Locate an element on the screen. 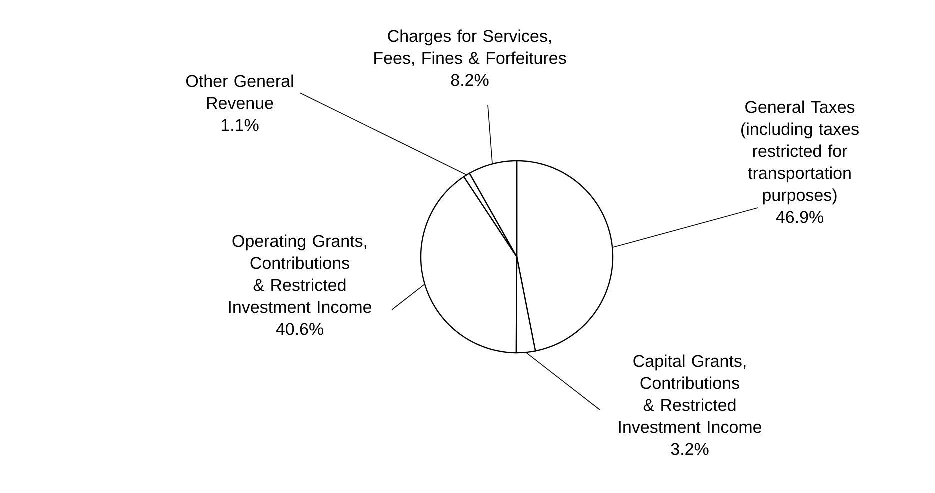 This screenshot has width=935, height=493. data-label: 40.6% is located at coordinates (300, 329).